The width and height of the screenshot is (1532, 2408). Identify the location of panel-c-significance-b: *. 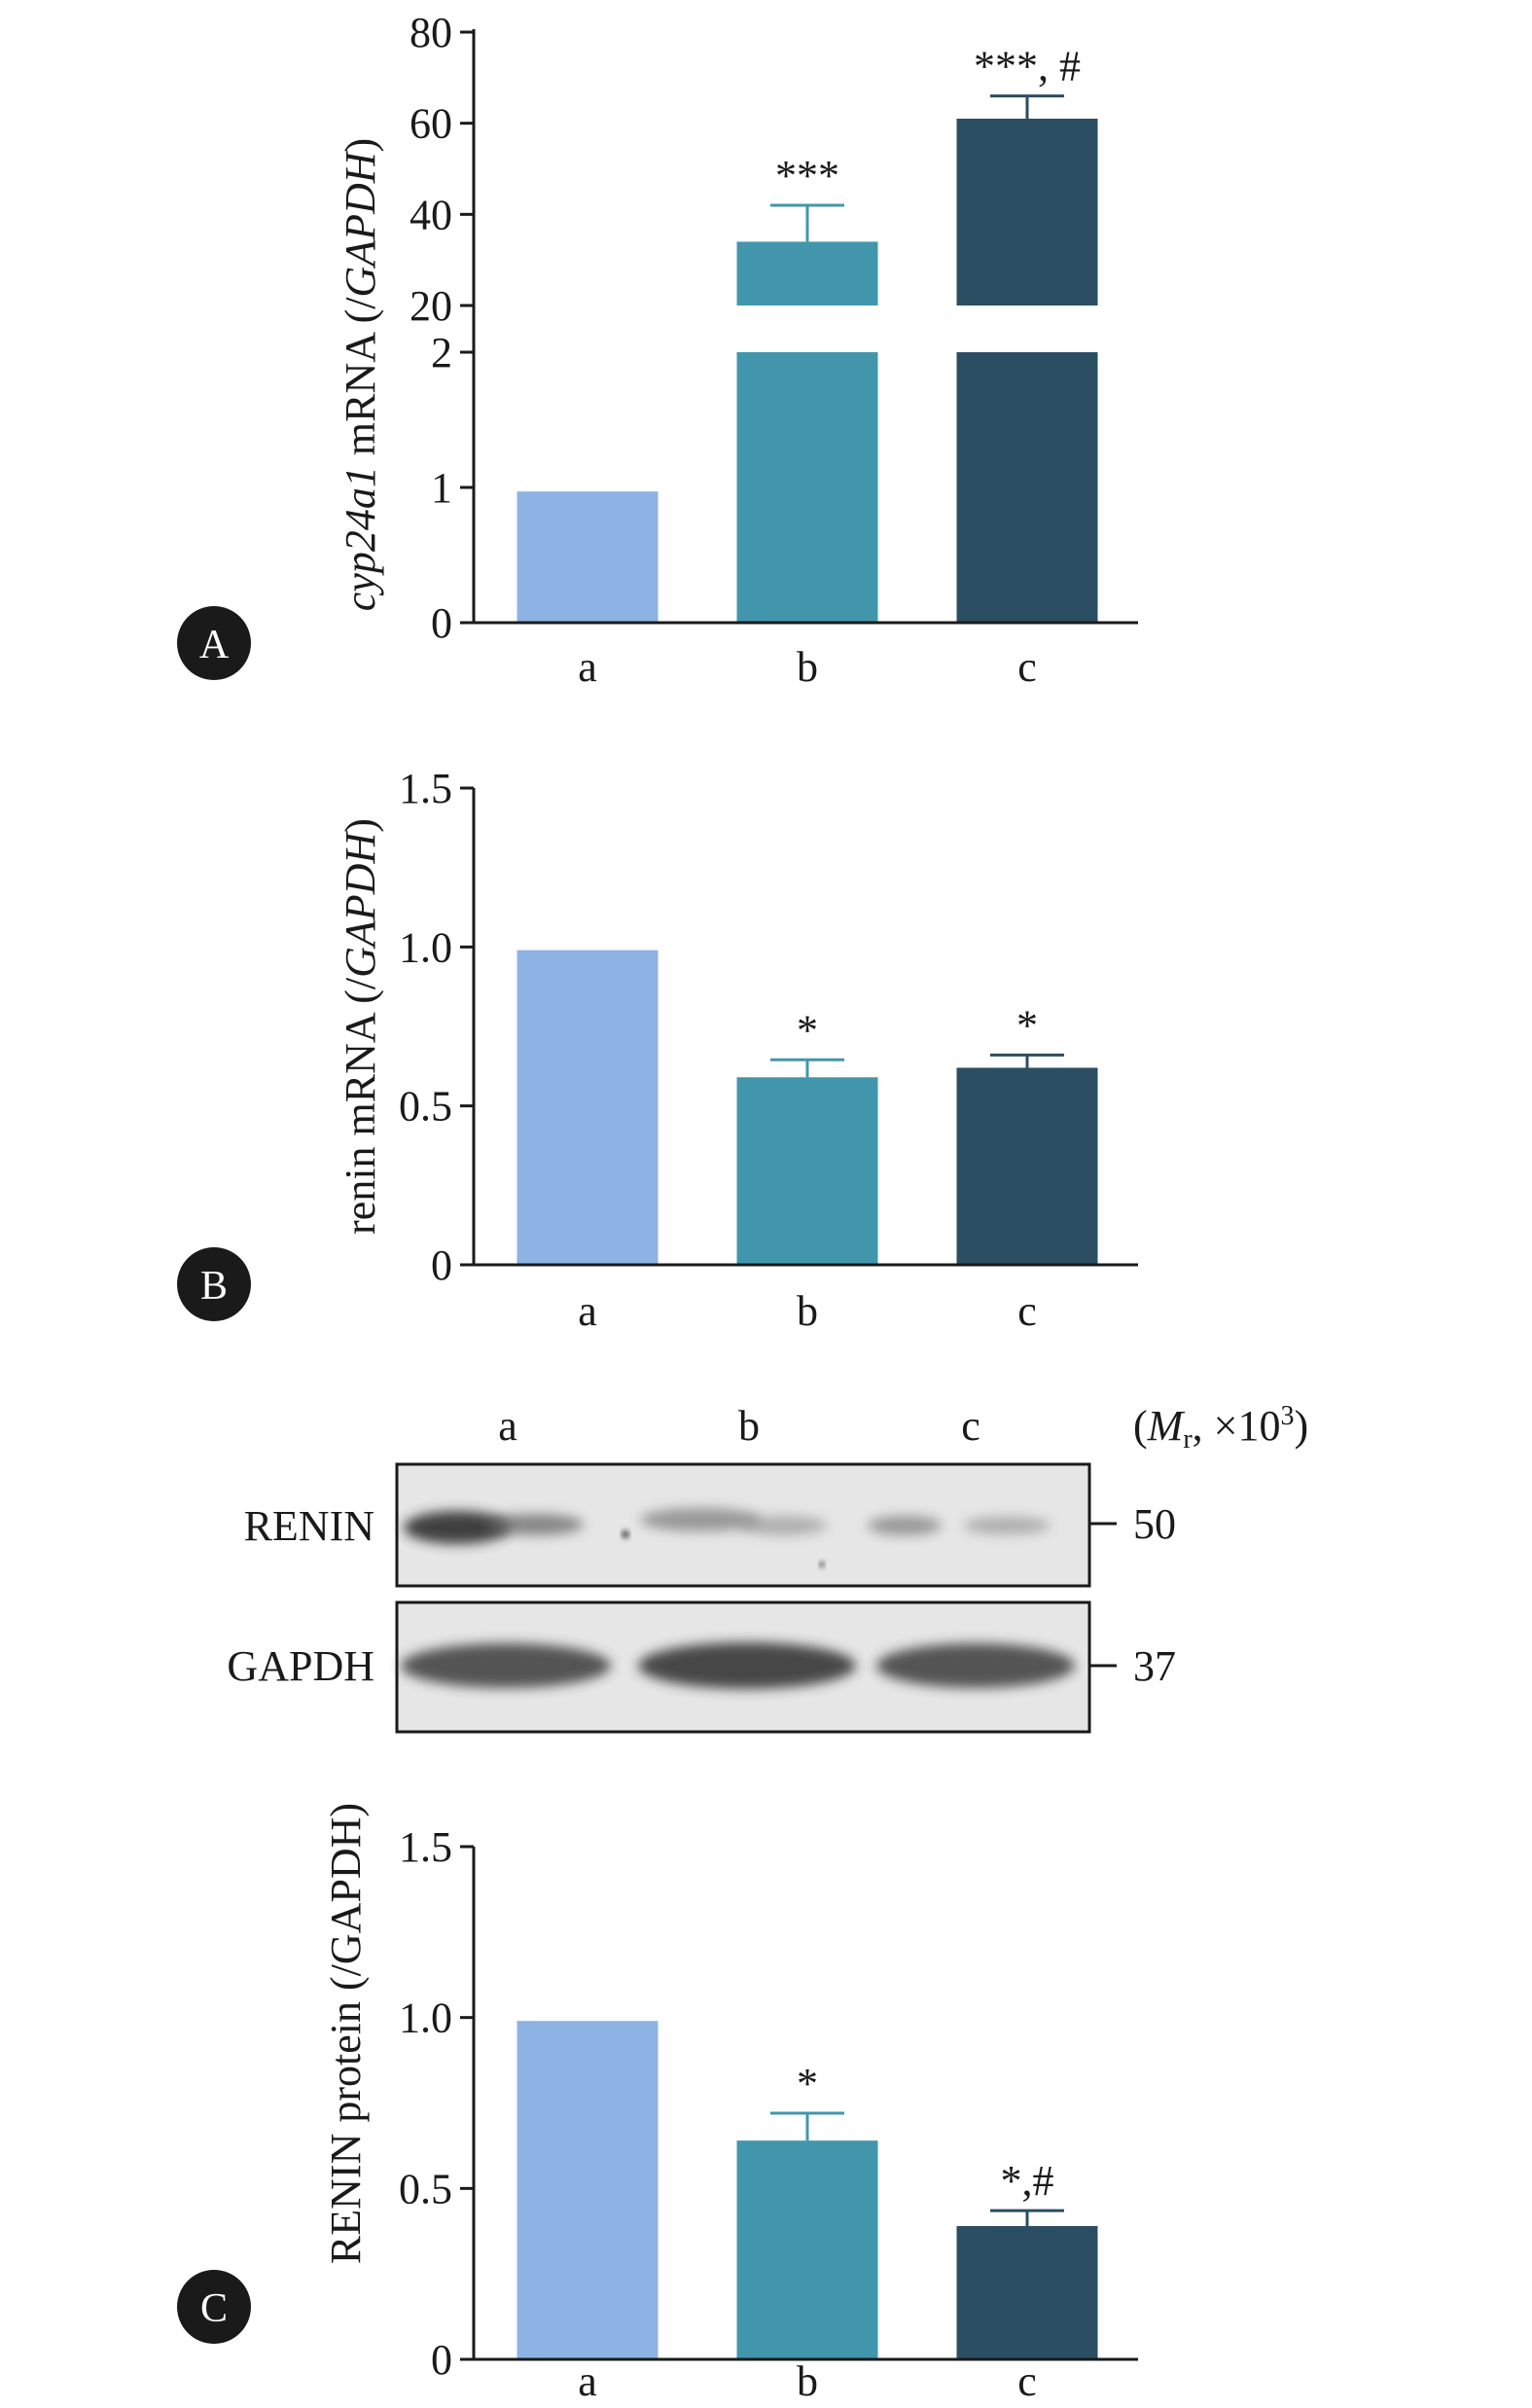
(807, 2083).